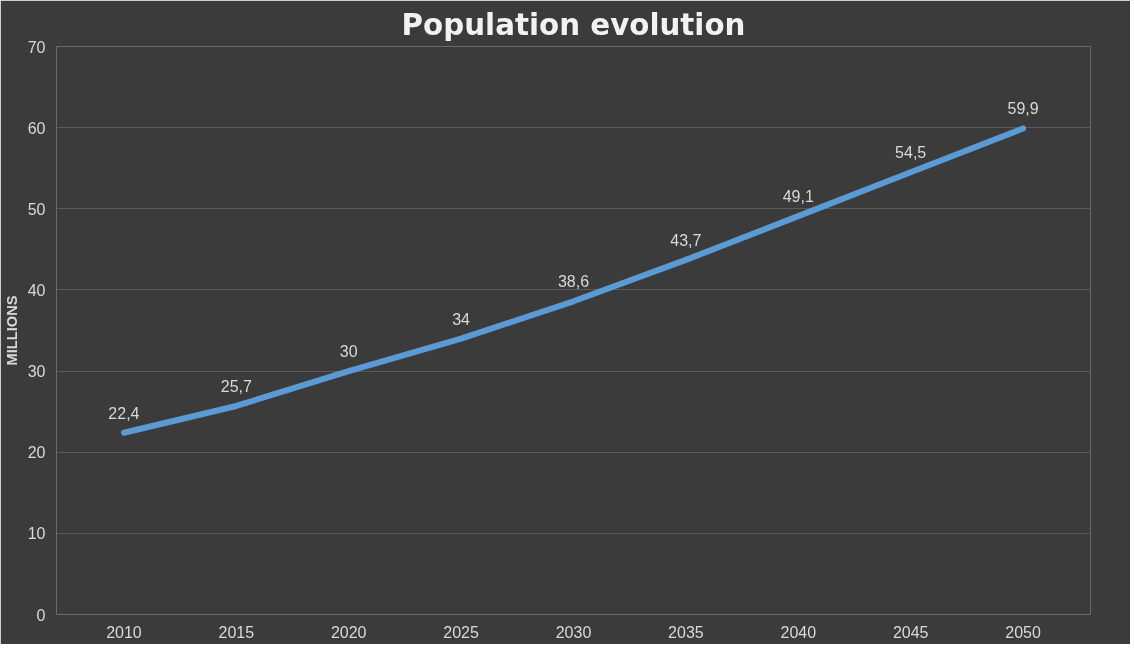 This screenshot has width=1134, height=648. I want to click on x-tick-label: 2020, so click(348, 632).